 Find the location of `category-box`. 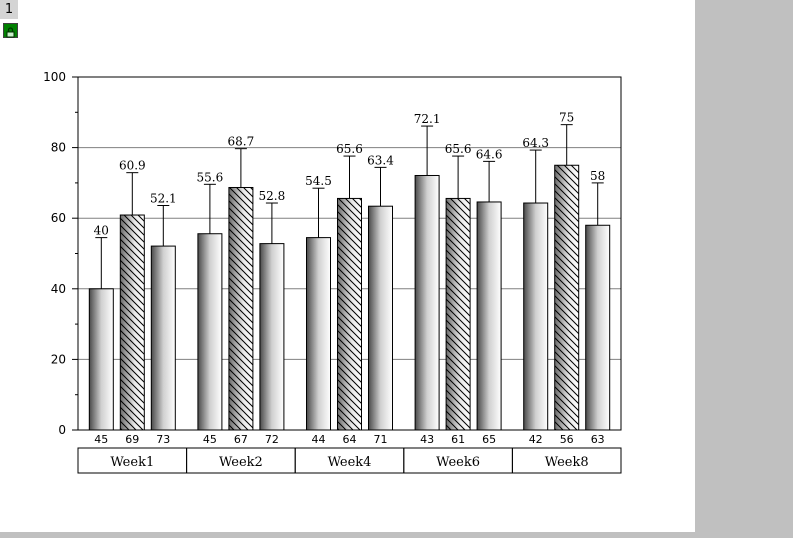

category-box is located at coordinates (566, 460).